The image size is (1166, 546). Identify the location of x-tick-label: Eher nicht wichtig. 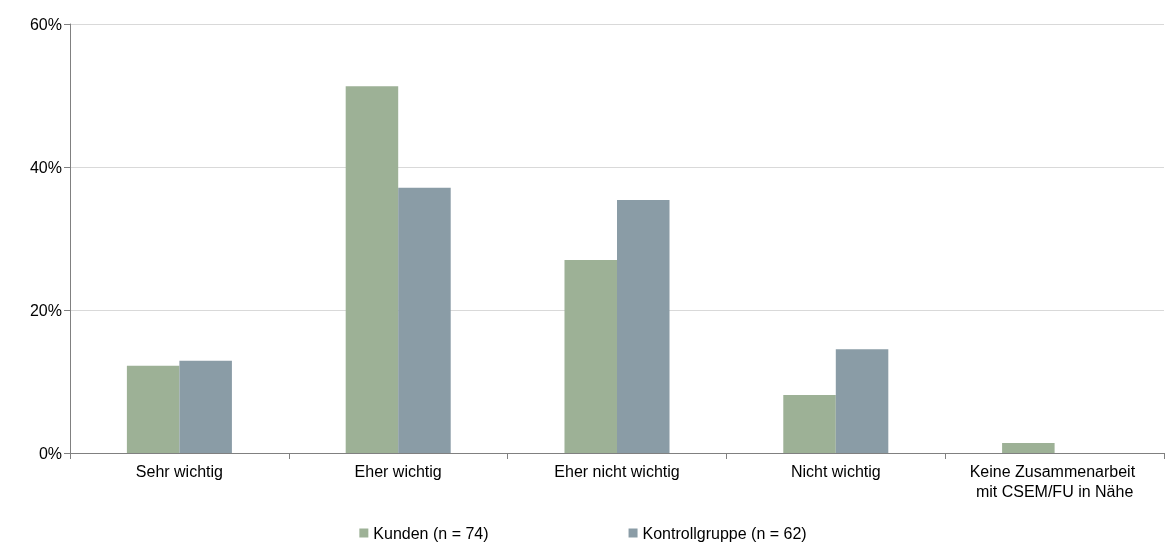
(617, 471).